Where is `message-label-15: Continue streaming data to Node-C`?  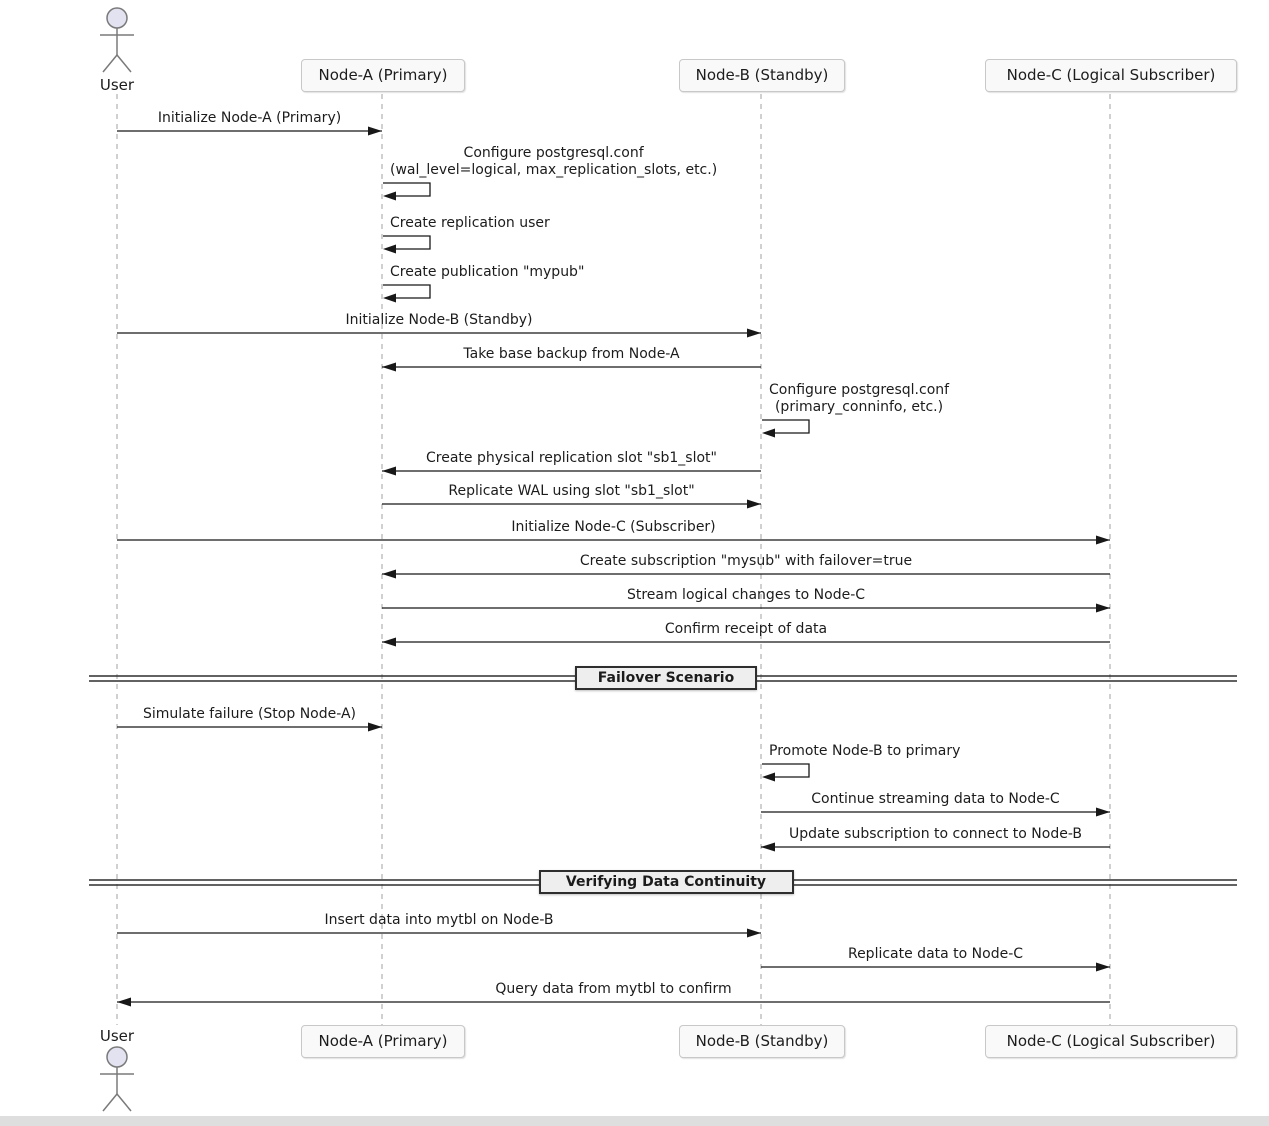 message-label-15: Continue streaming data to Node-C is located at coordinates (935, 799).